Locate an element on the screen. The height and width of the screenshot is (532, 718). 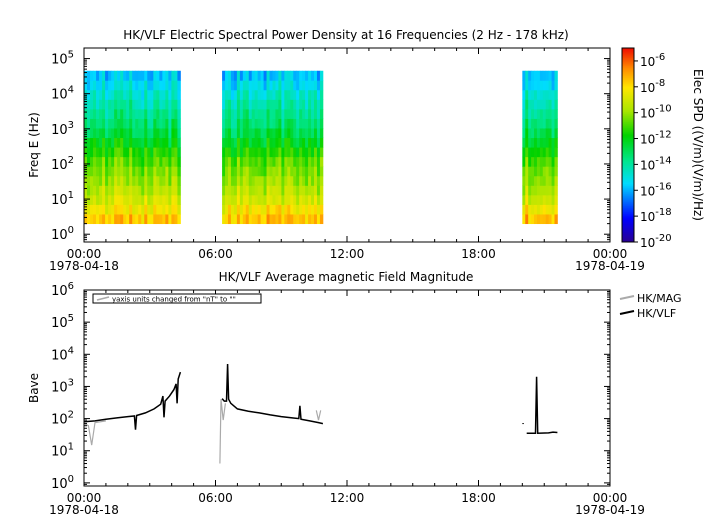
colorbar-frame is located at coordinates (628, 145).